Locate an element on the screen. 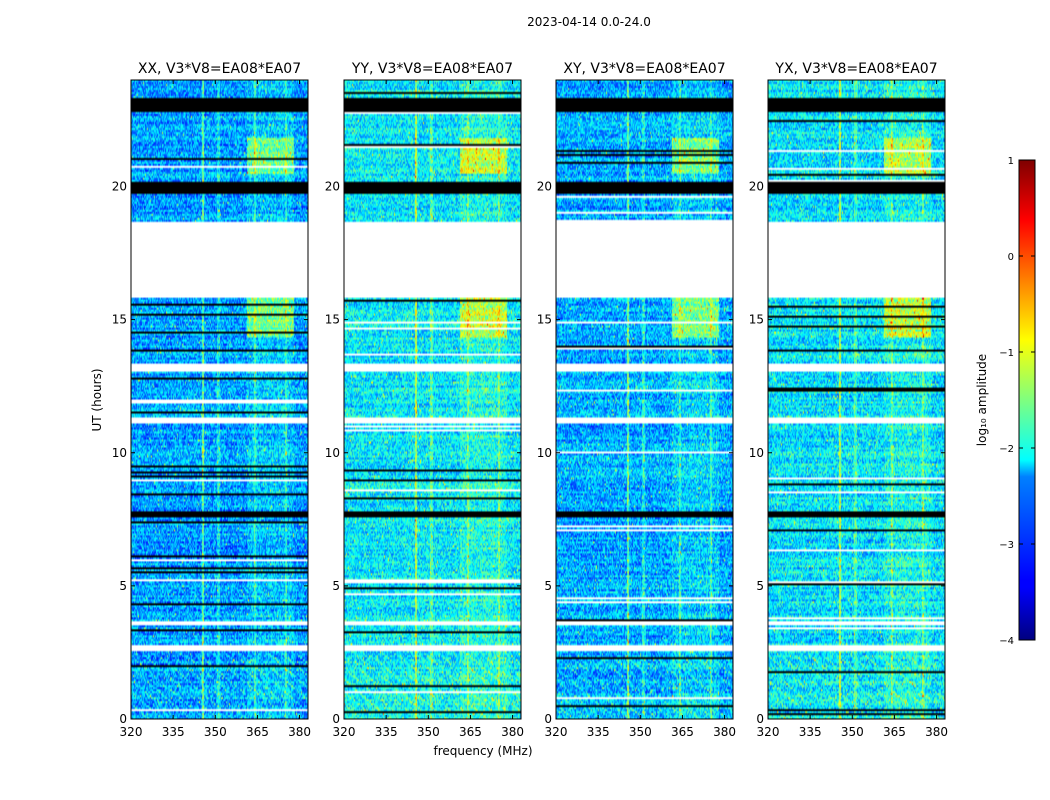 The width and height of the screenshot is (1050, 800). colorbar-tick-label: −1 is located at coordinates (1006, 353).